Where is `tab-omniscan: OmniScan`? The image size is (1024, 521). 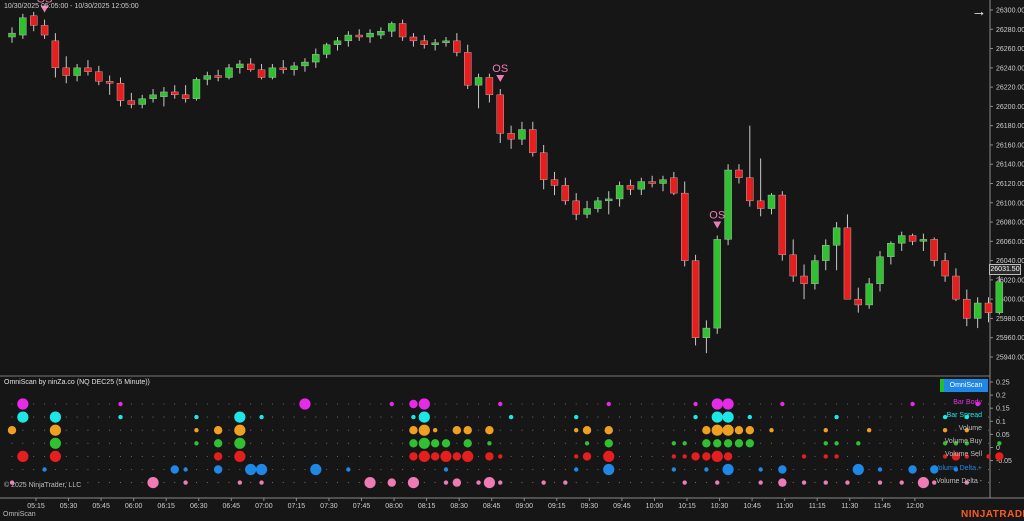
tab-omniscan: OmniScan is located at coordinates (19, 514).